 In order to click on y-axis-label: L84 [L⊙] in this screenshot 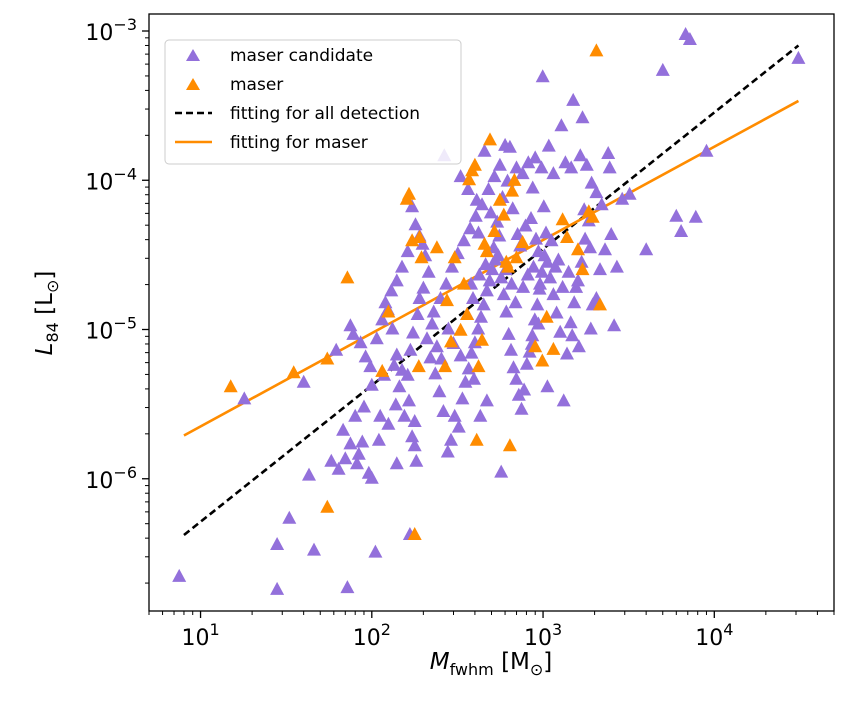, I will do `click(47, 313)`.